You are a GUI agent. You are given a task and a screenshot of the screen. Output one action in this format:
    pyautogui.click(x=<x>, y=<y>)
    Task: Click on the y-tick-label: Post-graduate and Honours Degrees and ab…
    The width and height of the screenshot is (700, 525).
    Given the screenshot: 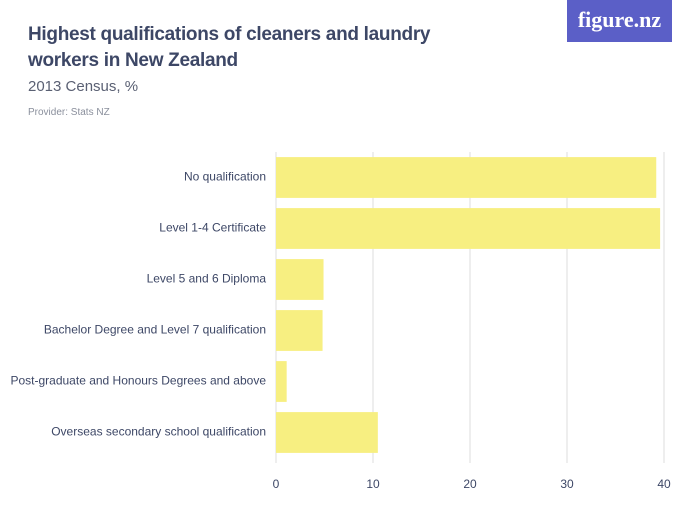 What is the action you would take?
    pyautogui.click(x=138, y=381)
    